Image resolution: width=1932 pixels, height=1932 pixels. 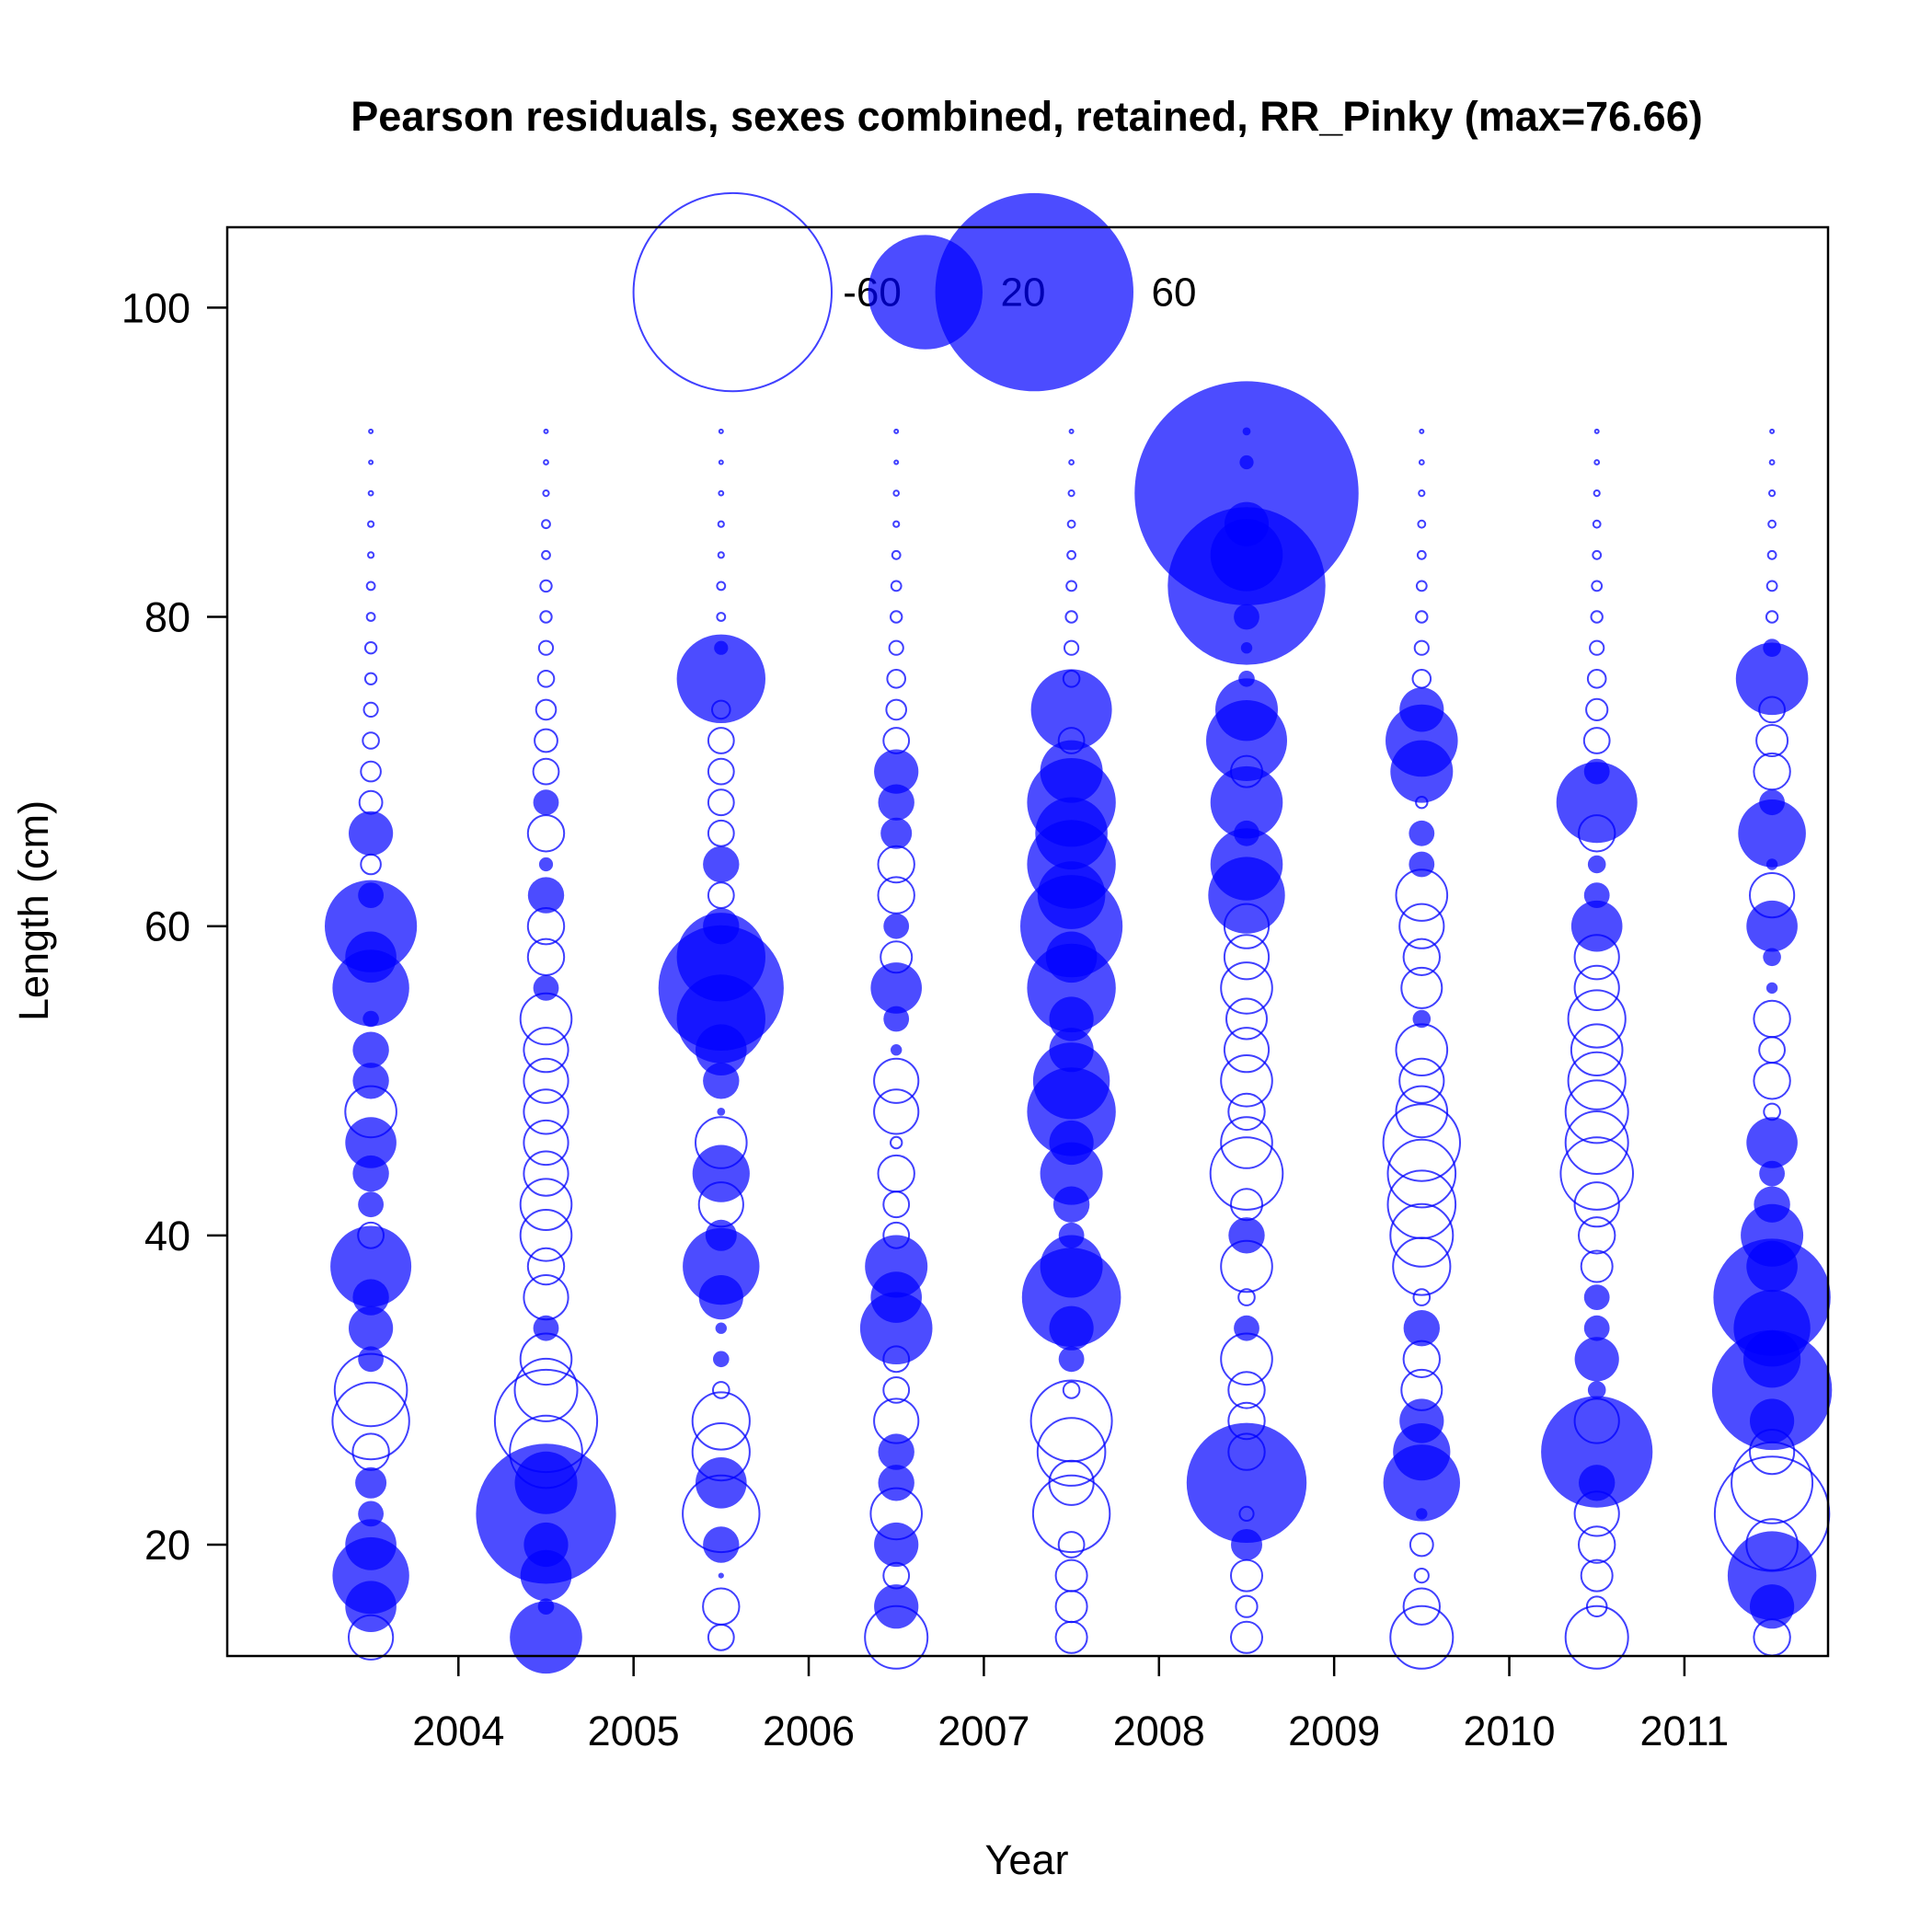 What do you see at coordinates (167, 1236) in the screenshot?
I see `y-tick-label: 40` at bounding box center [167, 1236].